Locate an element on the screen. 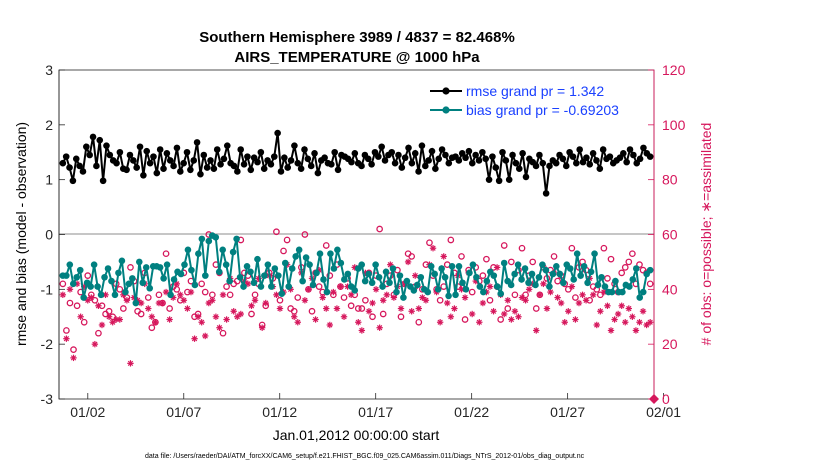 This screenshot has height=470, width=830. legend-rmse-marker is located at coordinates (446, 91).